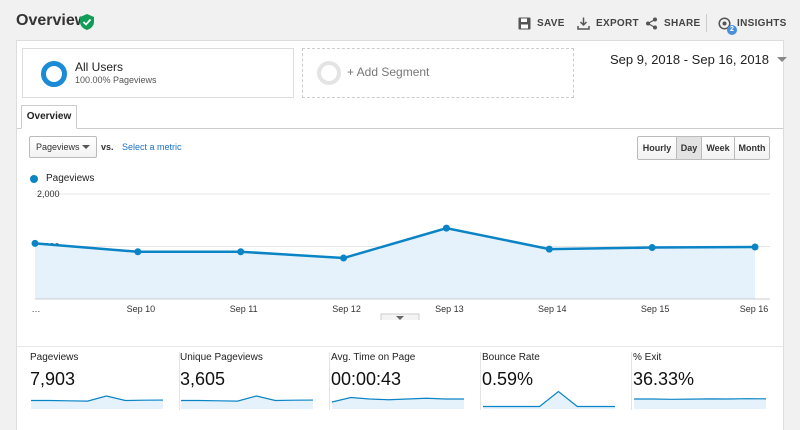  I want to click on toolbar-divider, so click(706, 23).